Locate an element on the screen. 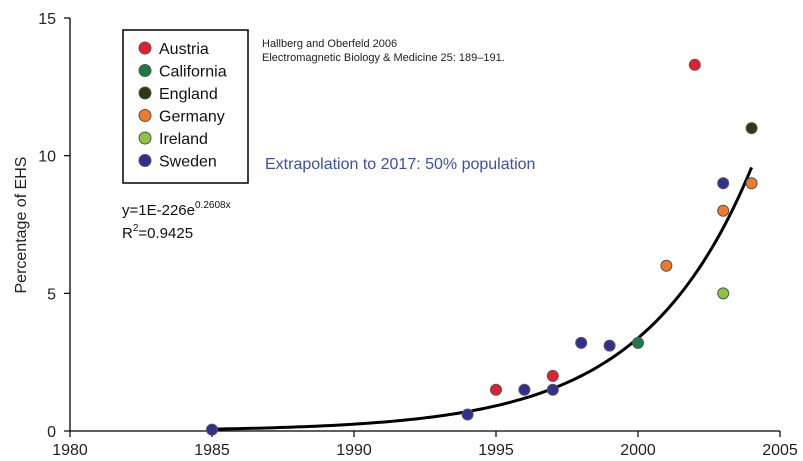 This screenshot has height=461, width=803. legend-marker-ireland is located at coordinates (145, 138).